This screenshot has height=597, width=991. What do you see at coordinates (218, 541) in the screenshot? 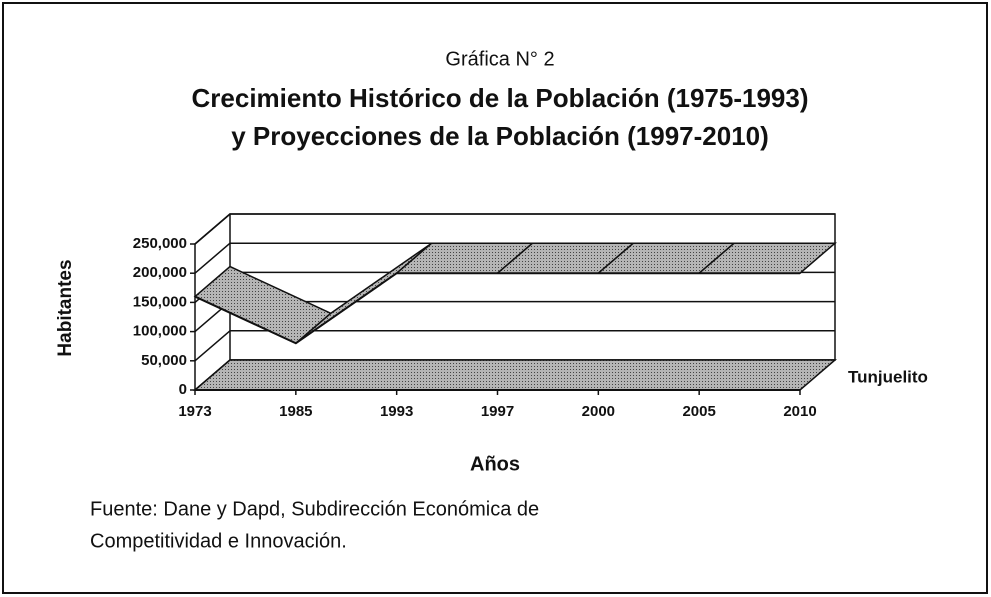
I see `source: Competitividad e Innovación.` at bounding box center [218, 541].